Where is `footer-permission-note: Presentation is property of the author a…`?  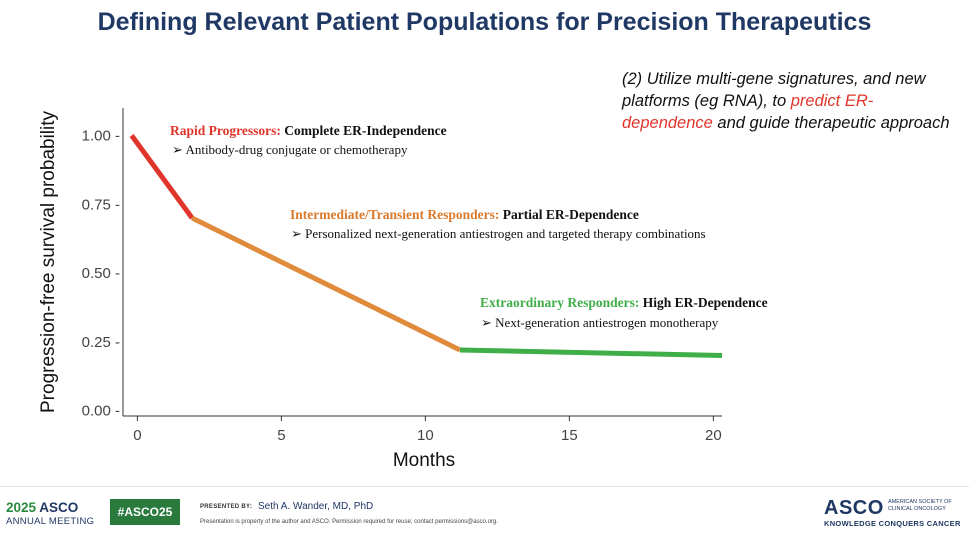 footer-permission-note: Presentation is property of the author a… is located at coordinates (349, 522).